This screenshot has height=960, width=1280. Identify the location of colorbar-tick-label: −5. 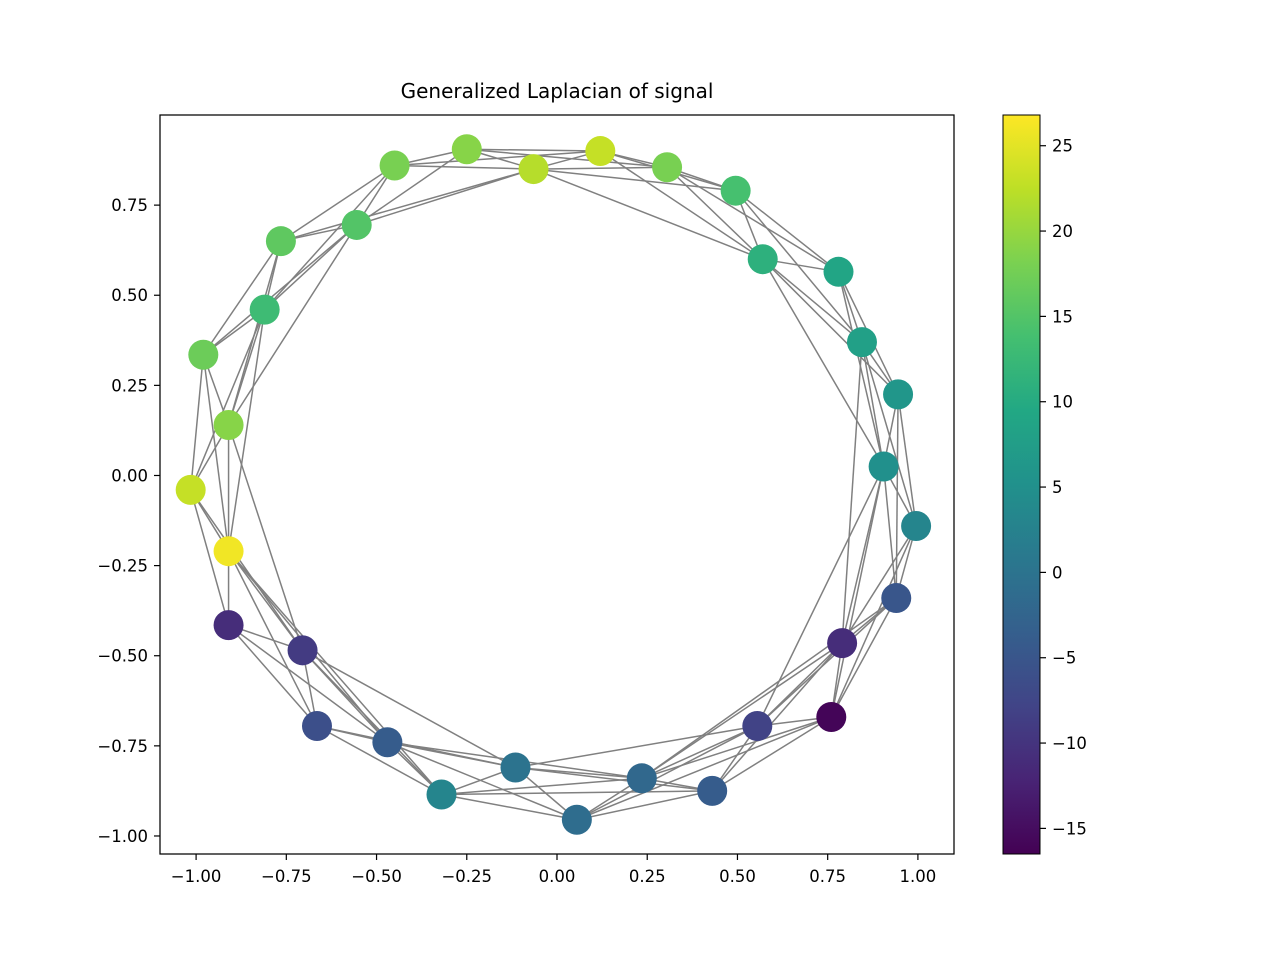
(1064, 658).